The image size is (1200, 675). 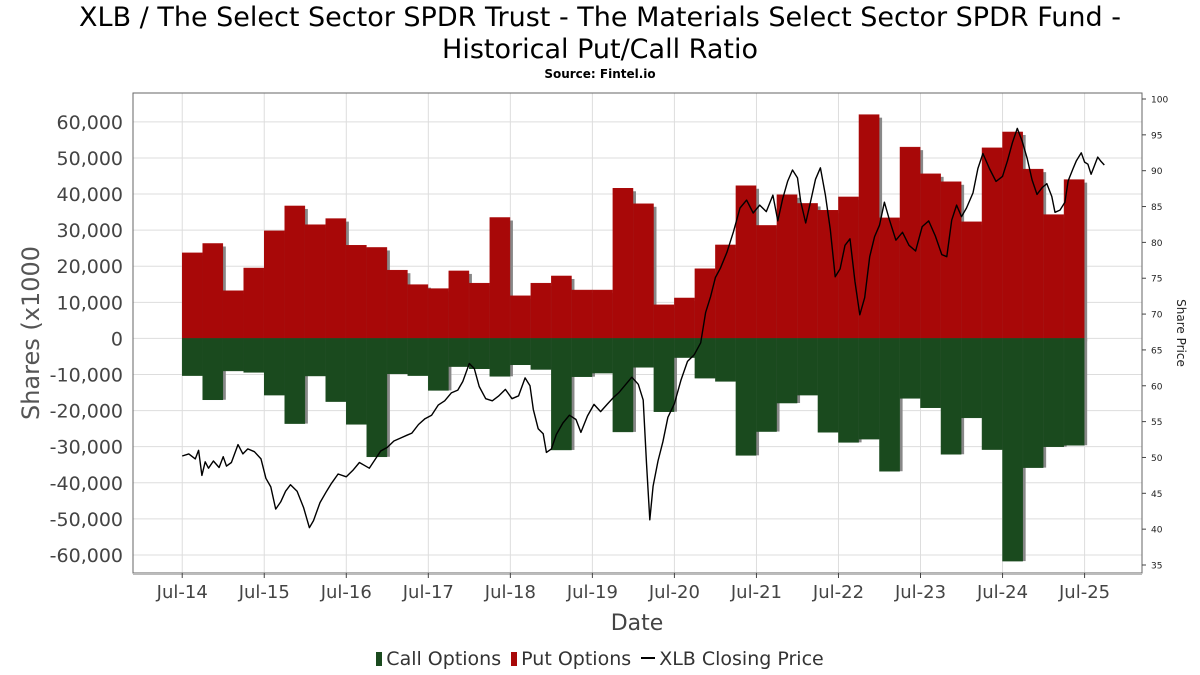 I want to click on x-tick-label: Jul-21, so click(x=756, y=592).